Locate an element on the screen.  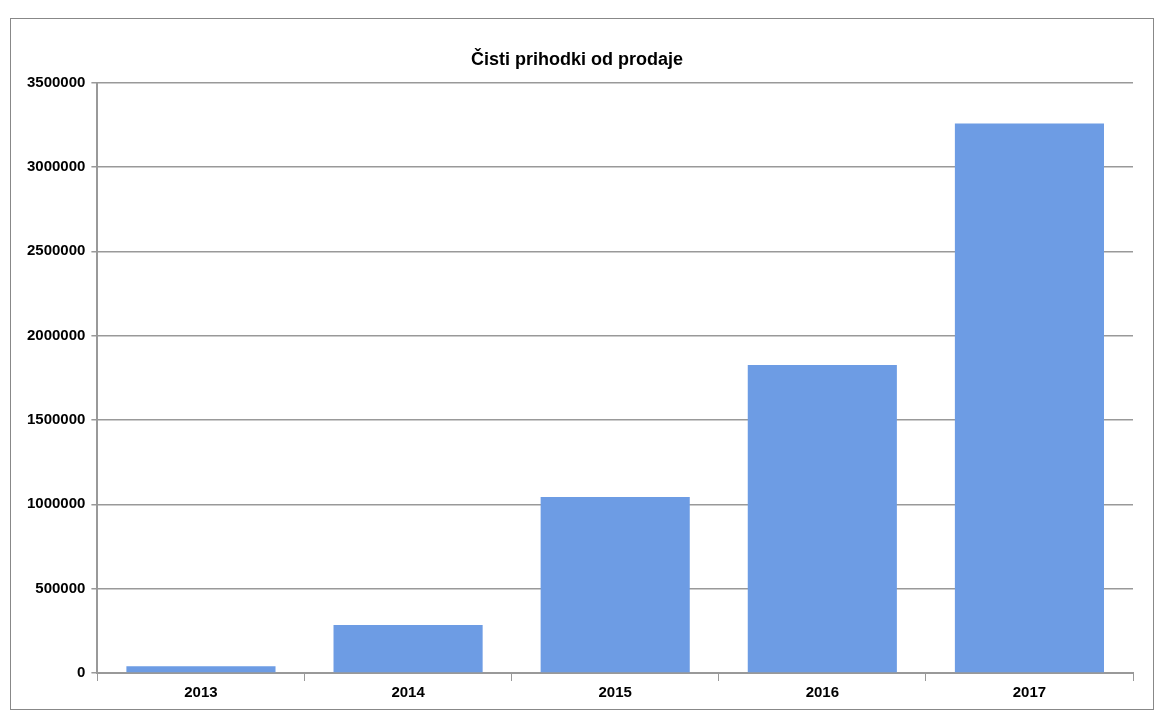
y-tick-label: 3000000 is located at coordinates (56, 166).